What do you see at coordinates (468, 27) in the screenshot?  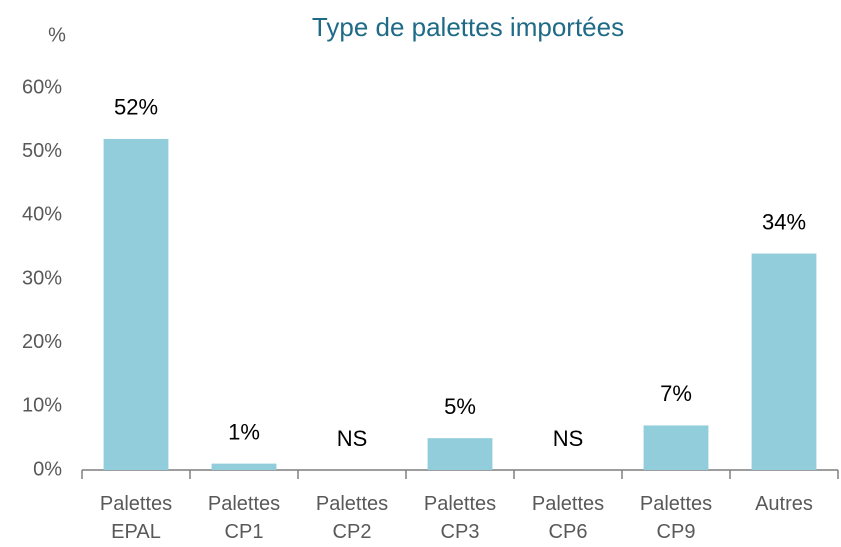 I see `chart-title: Type de palettes importées` at bounding box center [468, 27].